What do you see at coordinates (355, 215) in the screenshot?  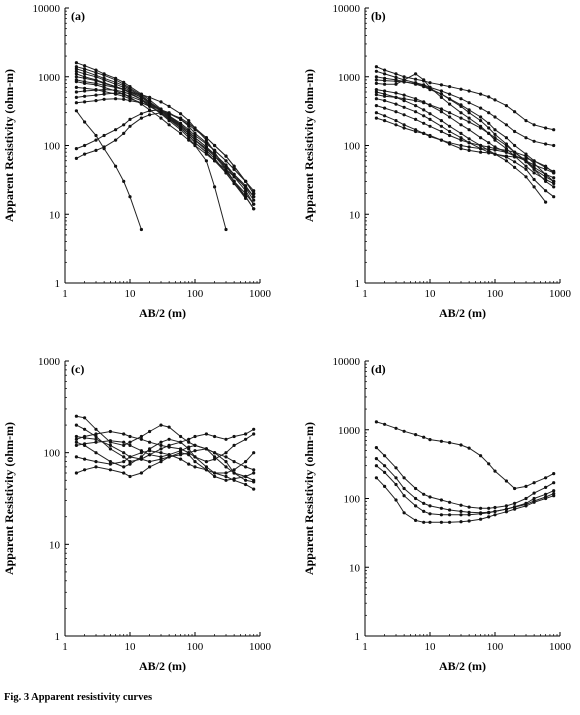 I see `y-tick-label: 10` at bounding box center [355, 215].